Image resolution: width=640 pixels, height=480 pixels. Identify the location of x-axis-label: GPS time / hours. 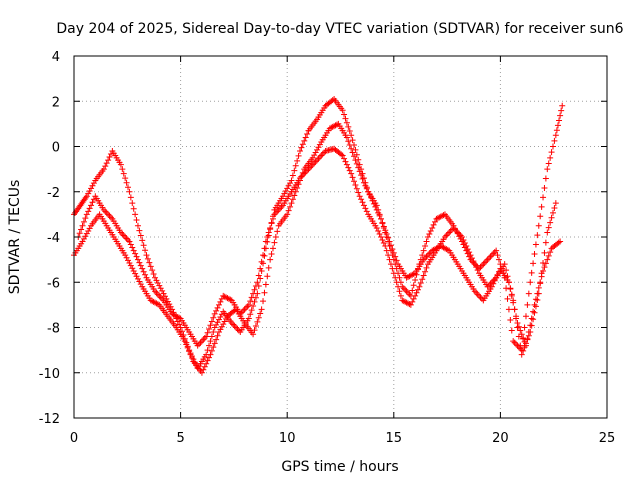
(339, 467).